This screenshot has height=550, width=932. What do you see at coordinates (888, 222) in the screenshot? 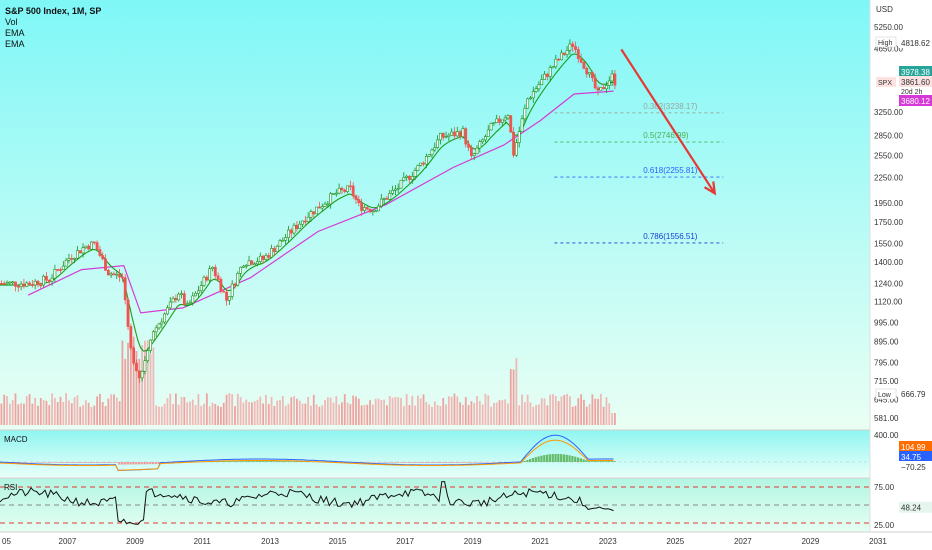
I see `price-tick-label: 1750.00` at bounding box center [888, 222].